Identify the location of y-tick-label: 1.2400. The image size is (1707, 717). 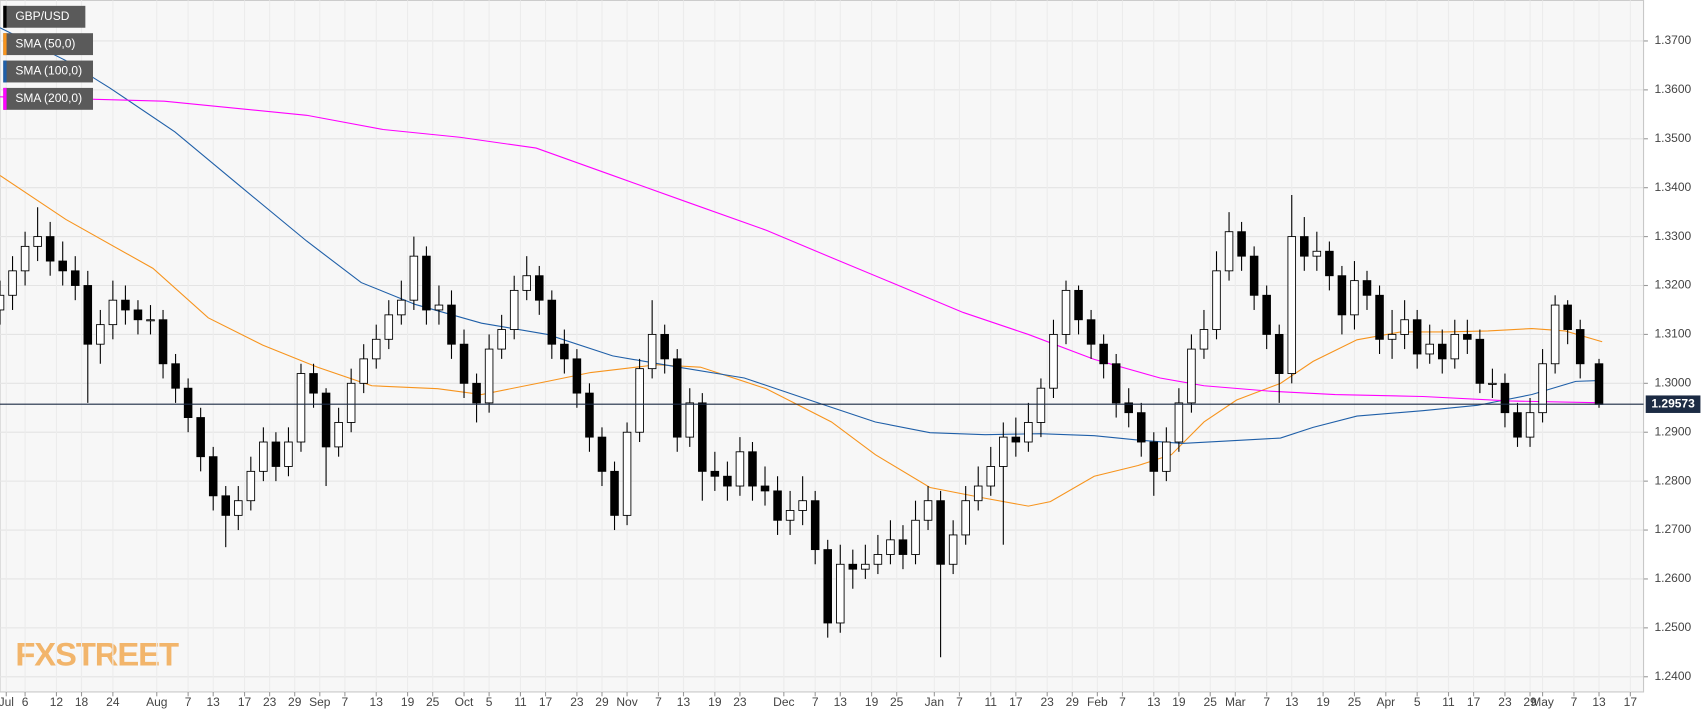
(1672, 676).